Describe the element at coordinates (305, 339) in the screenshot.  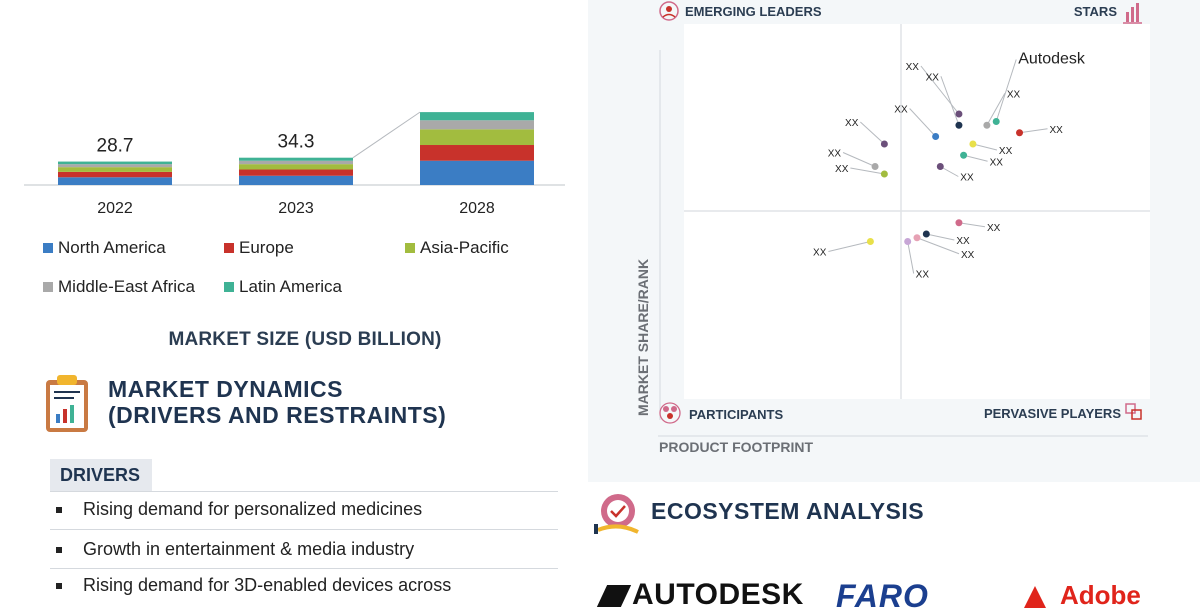
I see `market-size-title: MARKET SIZE (USD BILLION)` at that location.